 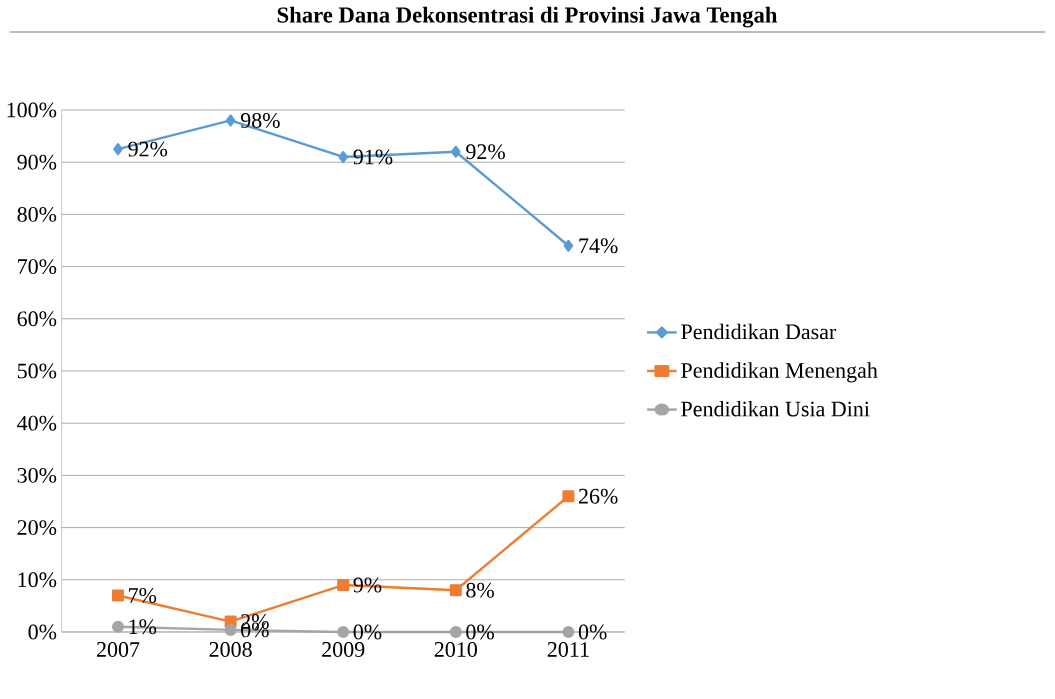 What do you see at coordinates (37, 528) in the screenshot?
I see `y-tick-label: 20%` at bounding box center [37, 528].